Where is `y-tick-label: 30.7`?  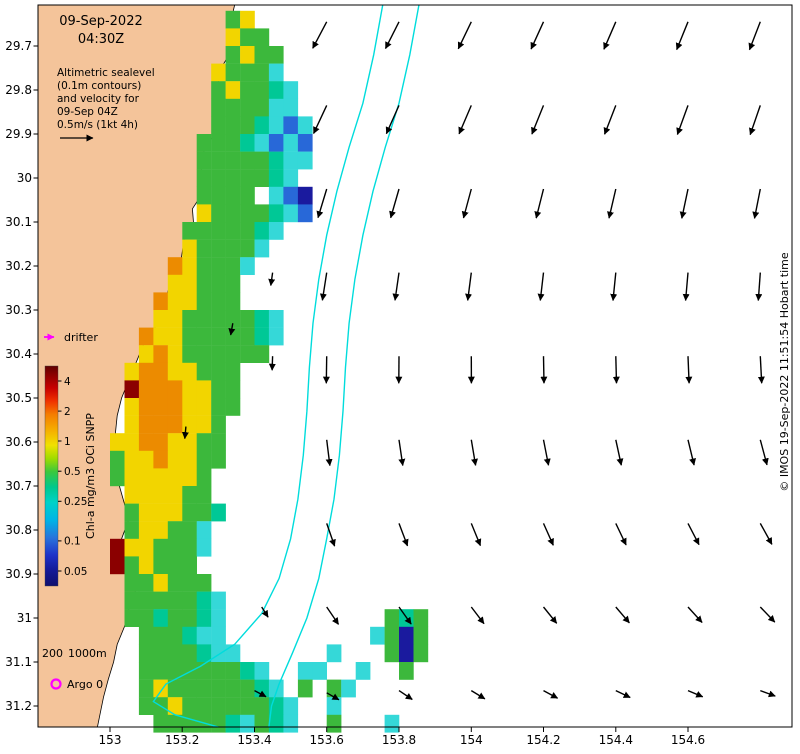
y-tick-label: 30.7 is located at coordinates (18, 486).